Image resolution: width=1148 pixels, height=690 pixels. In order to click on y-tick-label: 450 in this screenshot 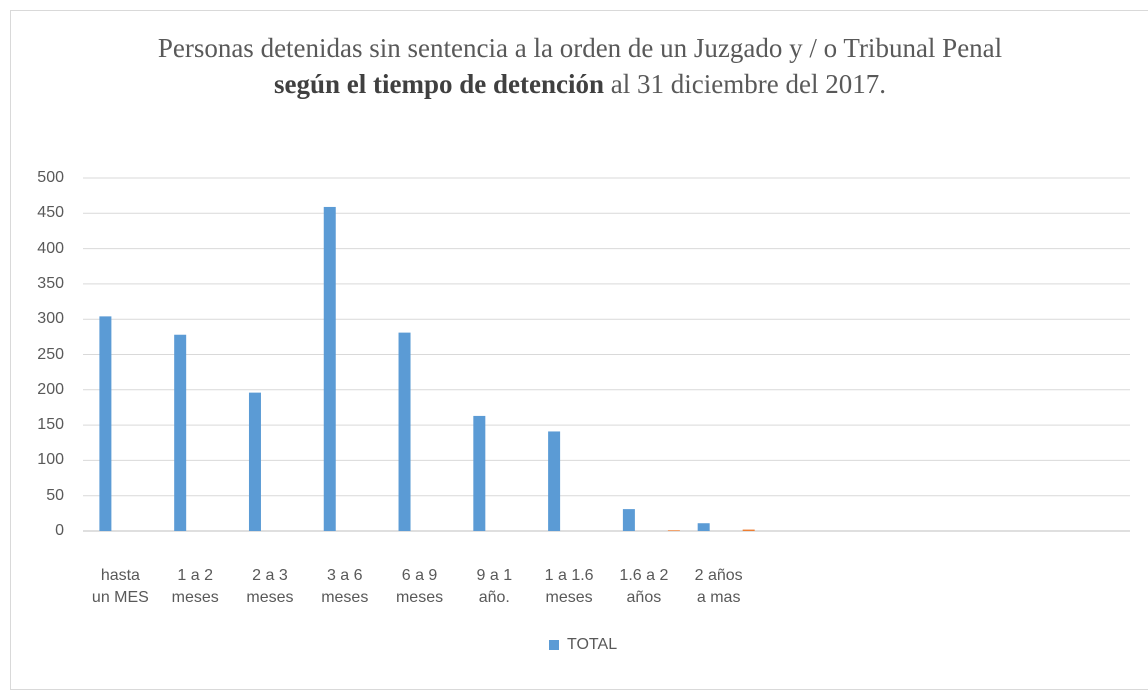, I will do `click(50, 213)`.